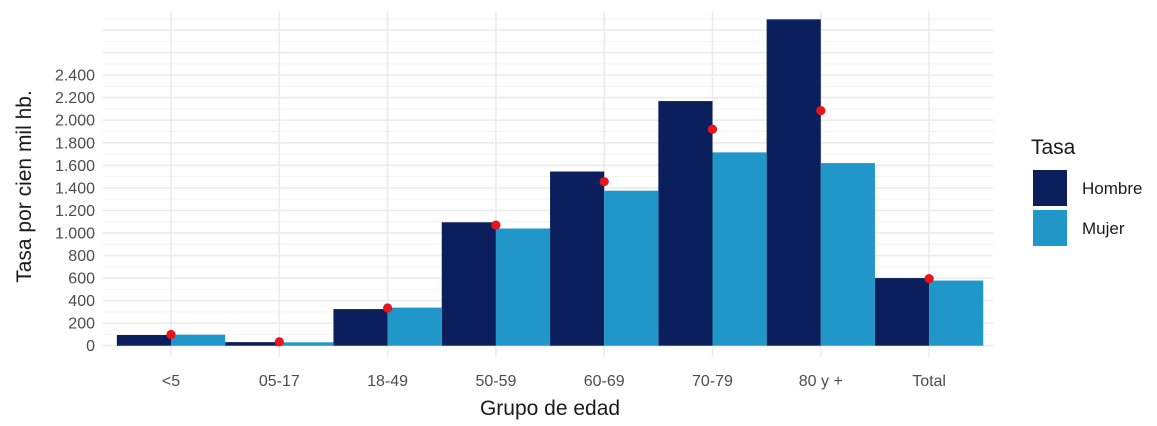 This screenshot has width=1157, height=426. Describe the element at coordinates (75, 121) in the screenshot. I see `y-tick-label: 2.000` at that location.